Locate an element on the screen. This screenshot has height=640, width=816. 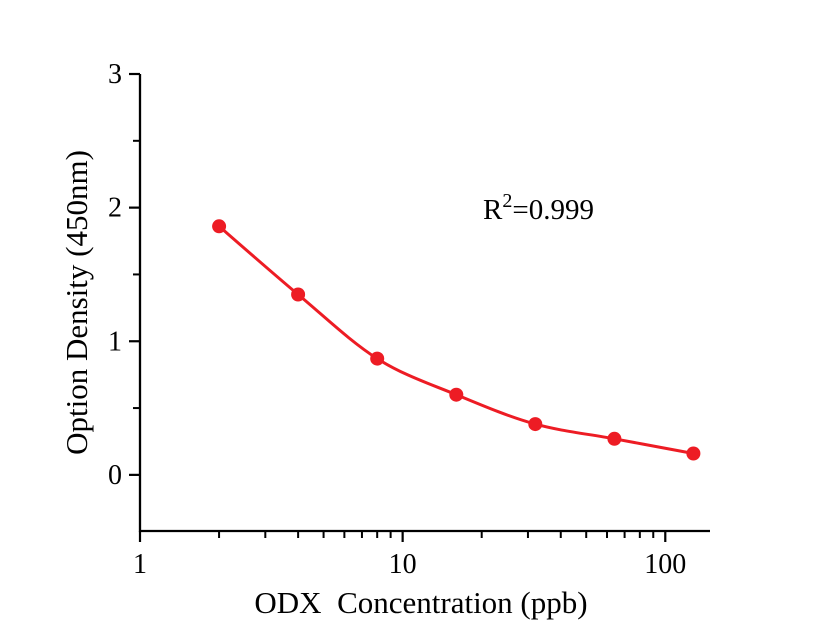
y-tick-label: 0 is located at coordinates (115, 475).